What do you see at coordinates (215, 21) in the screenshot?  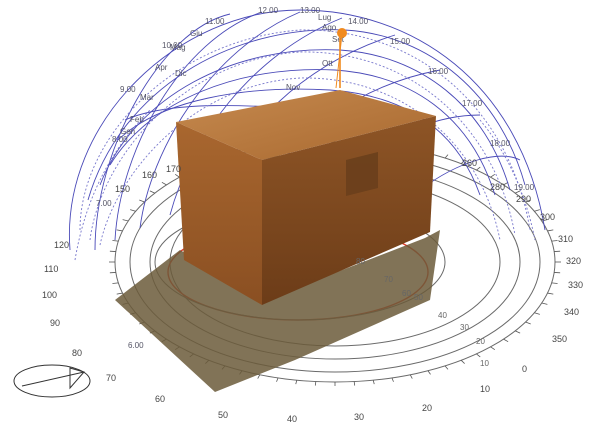 I see `hour-label: 11.00` at bounding box center [215, 21].